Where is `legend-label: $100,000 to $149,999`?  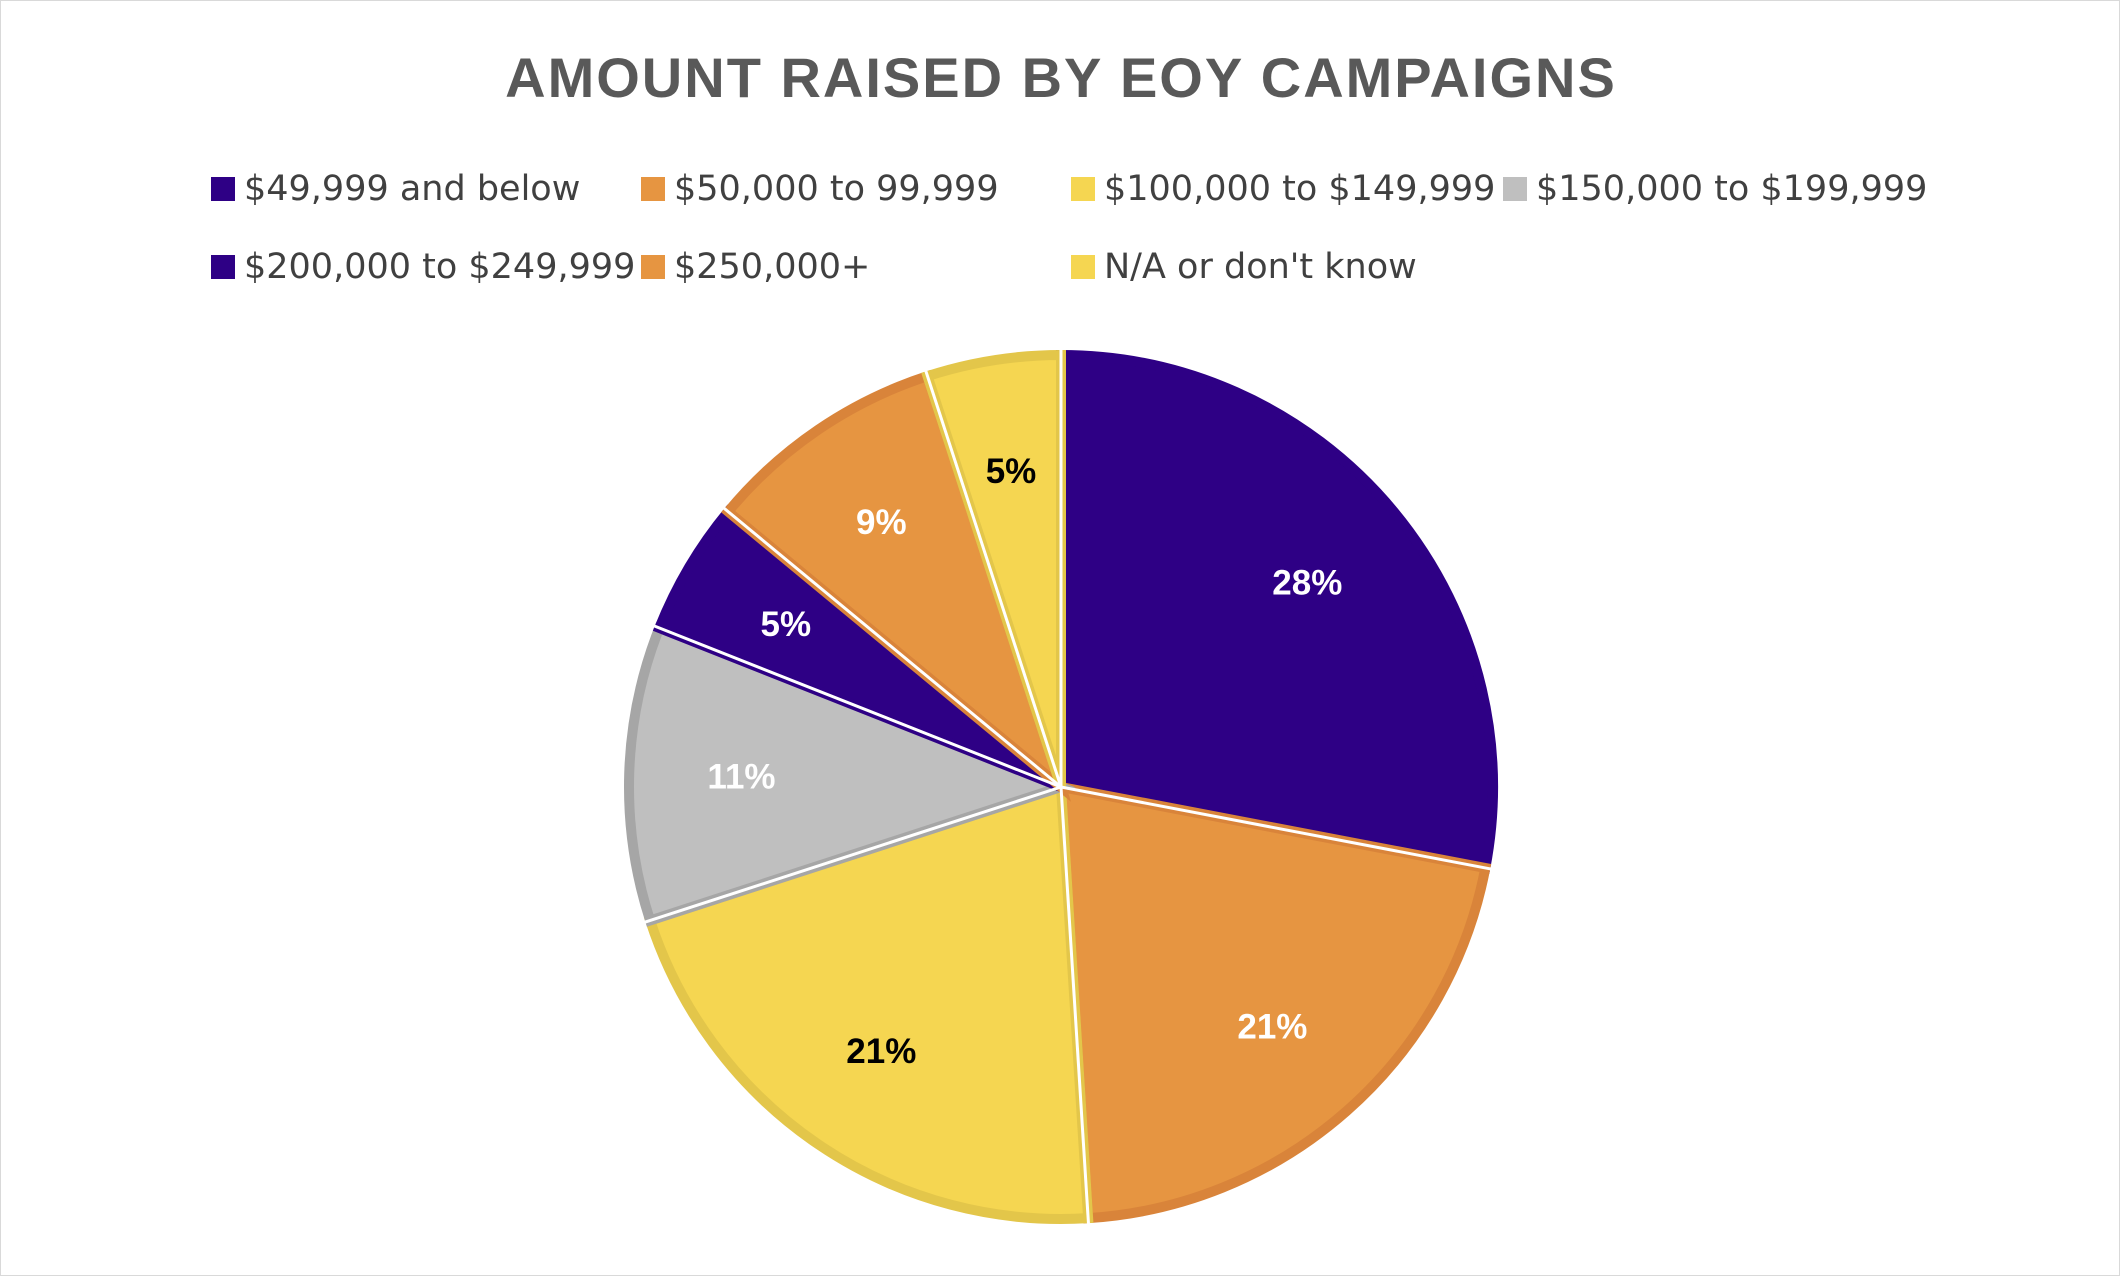
legend-label: $100,000 to $149,999 is located at coordinates (1300, 189).